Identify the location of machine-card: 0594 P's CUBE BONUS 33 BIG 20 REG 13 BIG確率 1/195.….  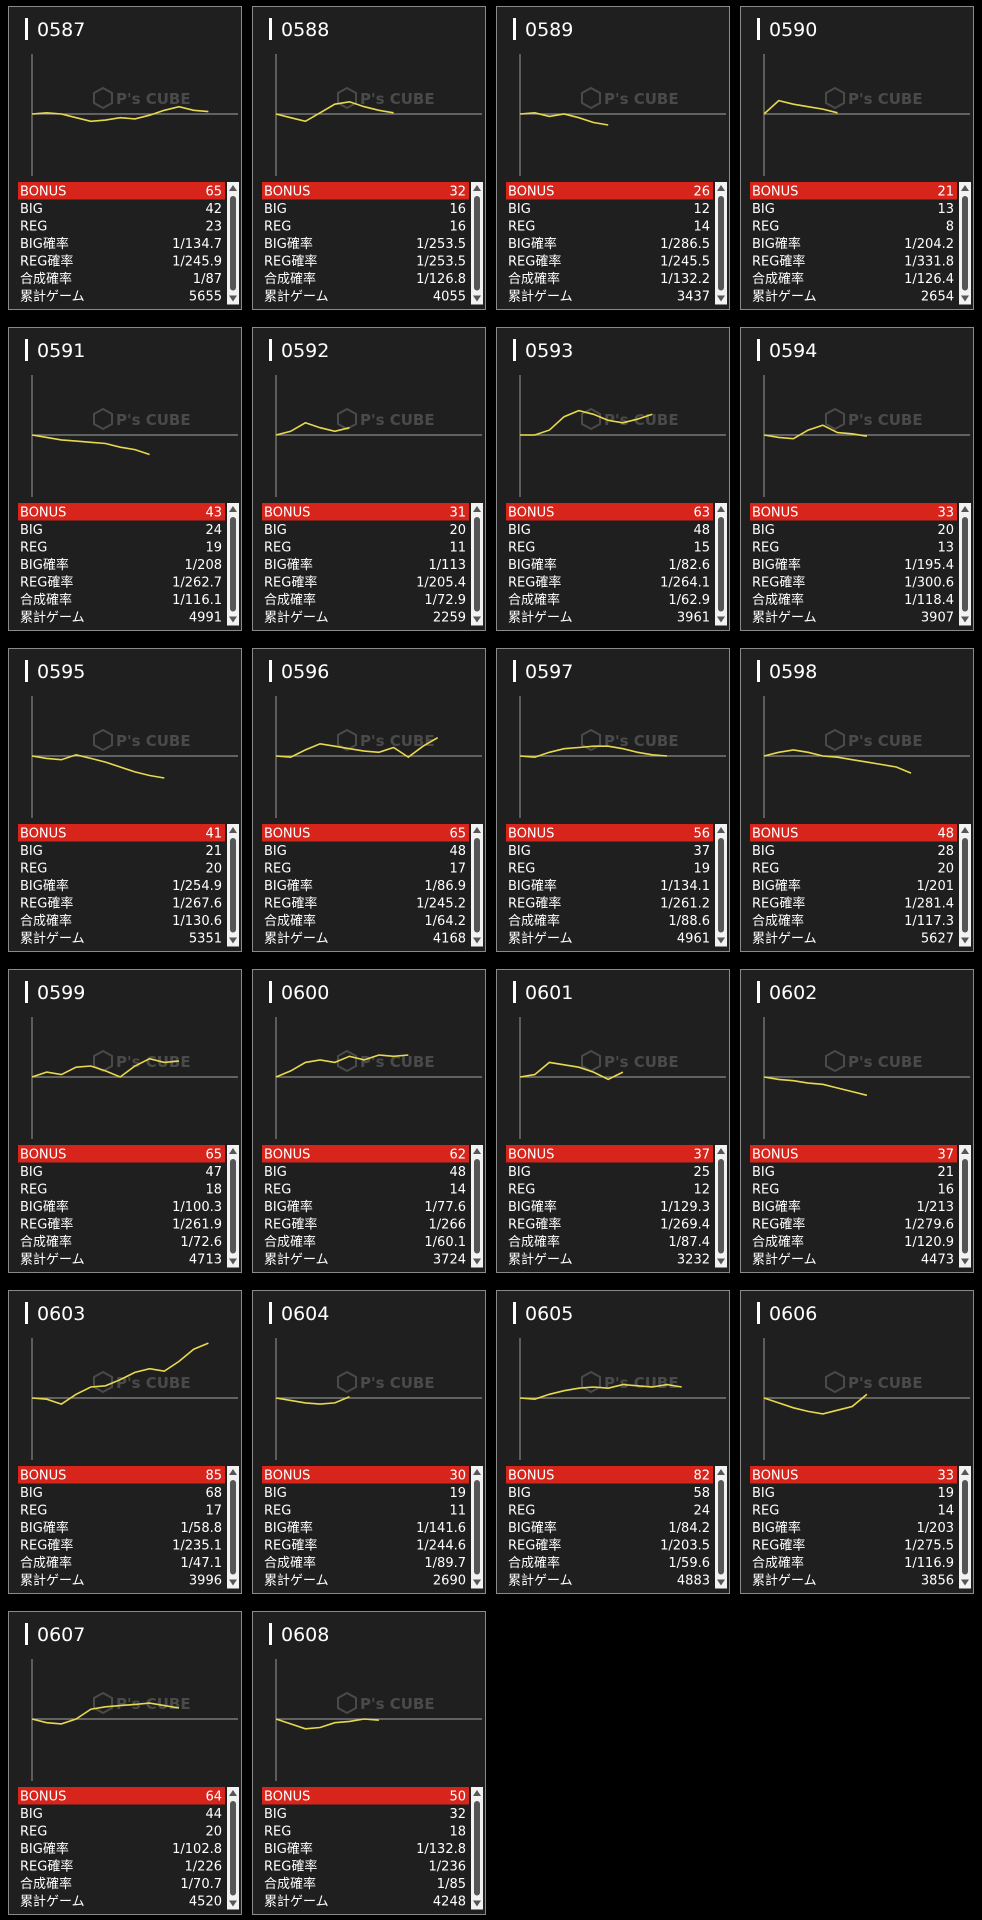
(857, 479).